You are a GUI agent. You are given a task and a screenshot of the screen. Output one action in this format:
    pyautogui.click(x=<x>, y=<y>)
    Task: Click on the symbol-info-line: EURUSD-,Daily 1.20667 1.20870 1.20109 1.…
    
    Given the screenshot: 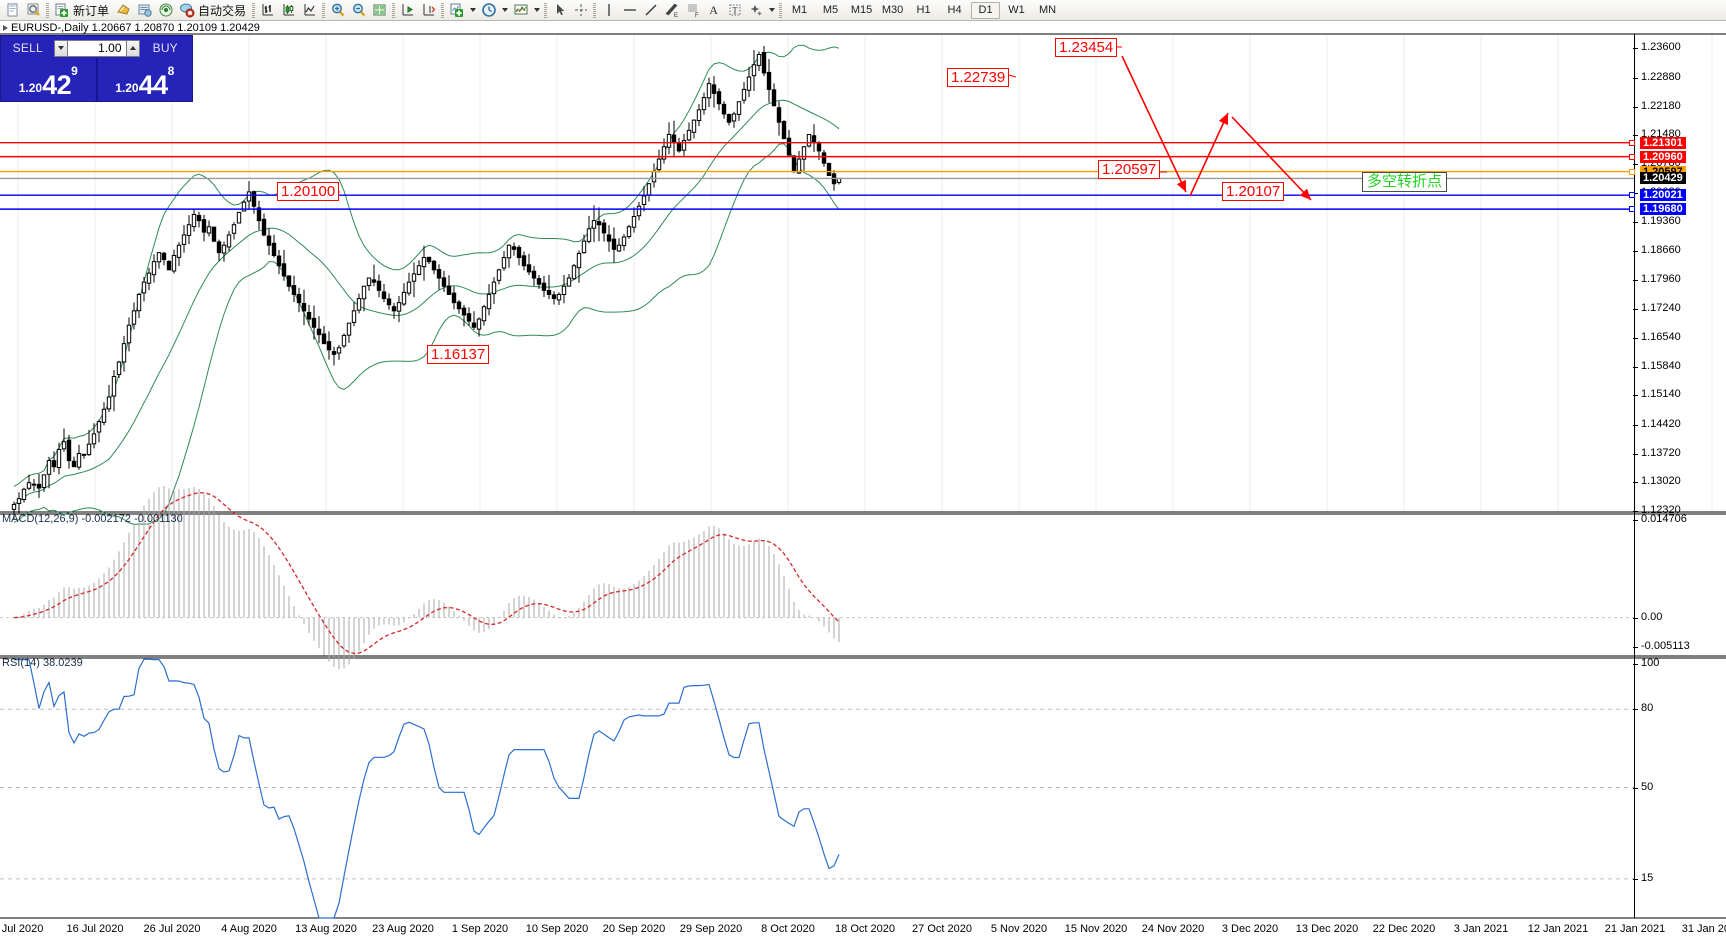 What is the action you would take?
    pyautogui.click(x=130, y=27)
    